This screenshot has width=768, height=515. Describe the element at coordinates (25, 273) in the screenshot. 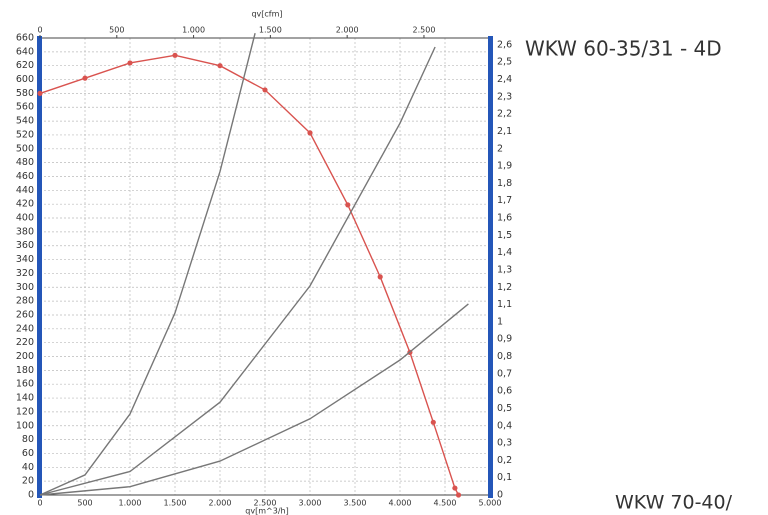

I see `y-tick-label: 320` at that location.